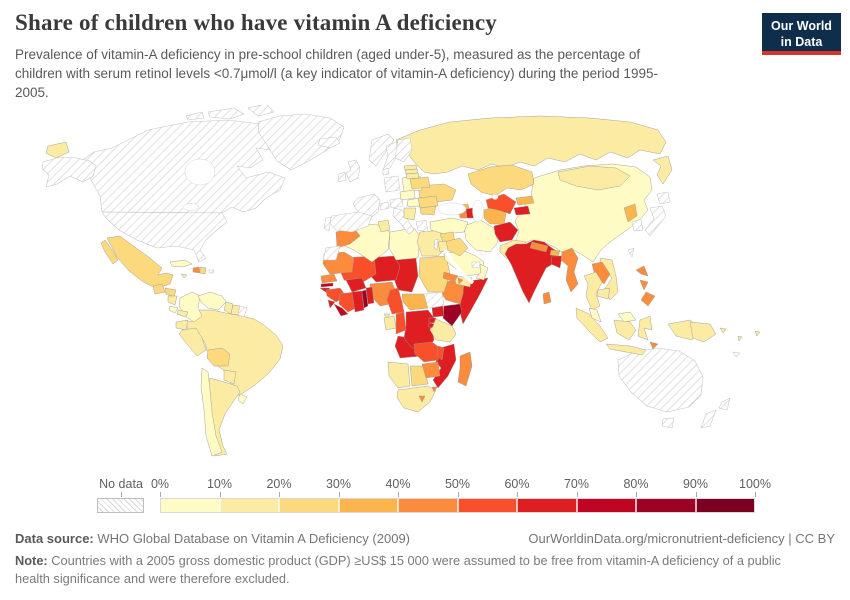  I want to click on country-jordan: Jordan: 10-20%, so click(443, 246).